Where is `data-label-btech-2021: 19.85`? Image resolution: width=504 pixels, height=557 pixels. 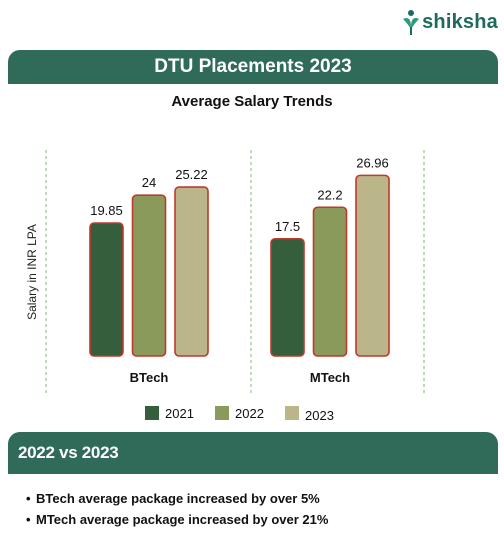
data-label-btech-2021: 19.85 is located at coordinates (106, 210).